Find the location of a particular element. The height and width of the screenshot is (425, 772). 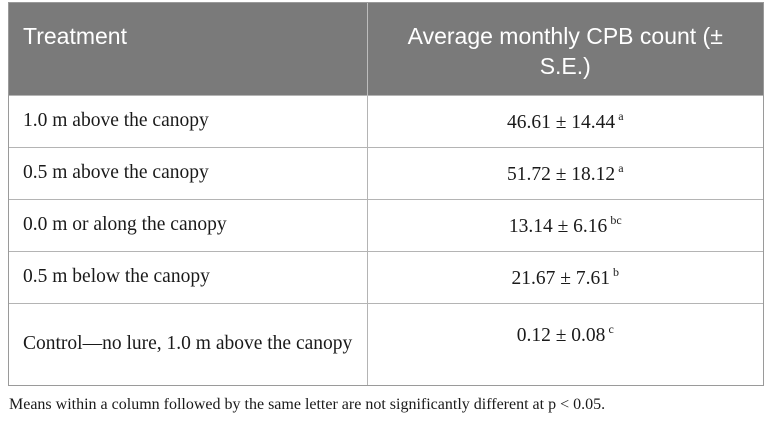

header-cpb-count: Average monthly CPB count (± S.E.) is located at coordinates (564, 49).